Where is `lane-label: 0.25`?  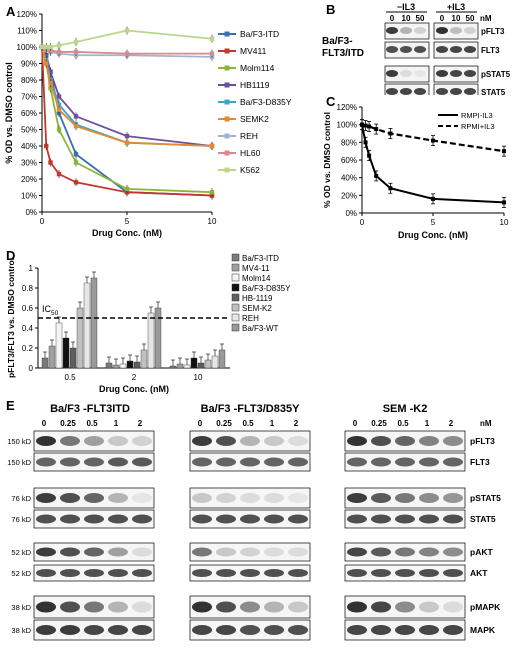 lane-label: 0.25 is located at coordinates (68, 423).